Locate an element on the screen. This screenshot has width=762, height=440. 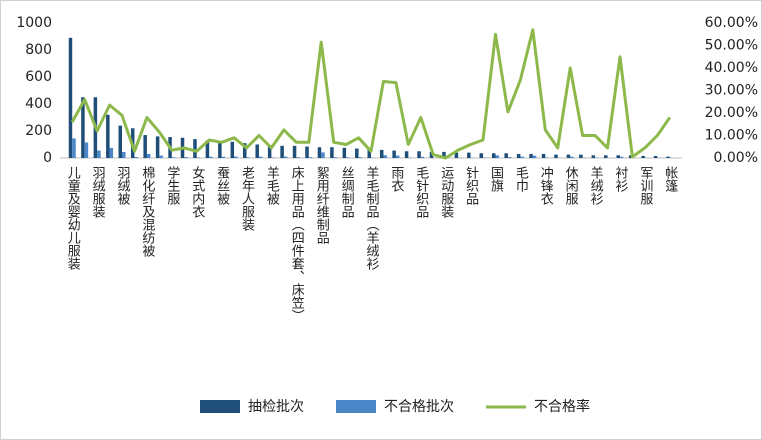
y-tick-label: 0 is located at coordinates (47, 158).